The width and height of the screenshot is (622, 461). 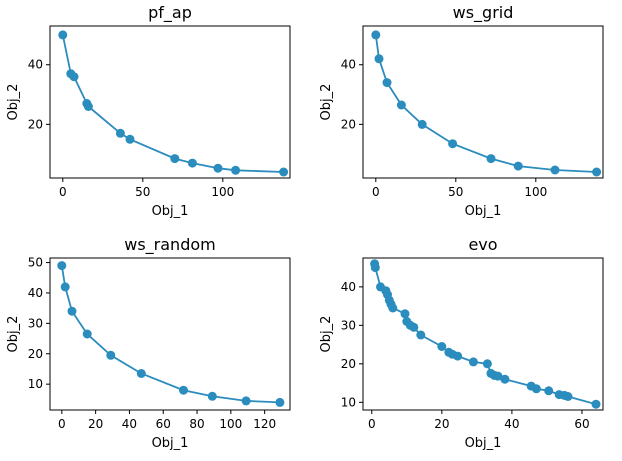 What do you see at coordinates (483, 13) in the screenshot?
I see `chart-title: ws_grid` at bounding box center [483, 13].